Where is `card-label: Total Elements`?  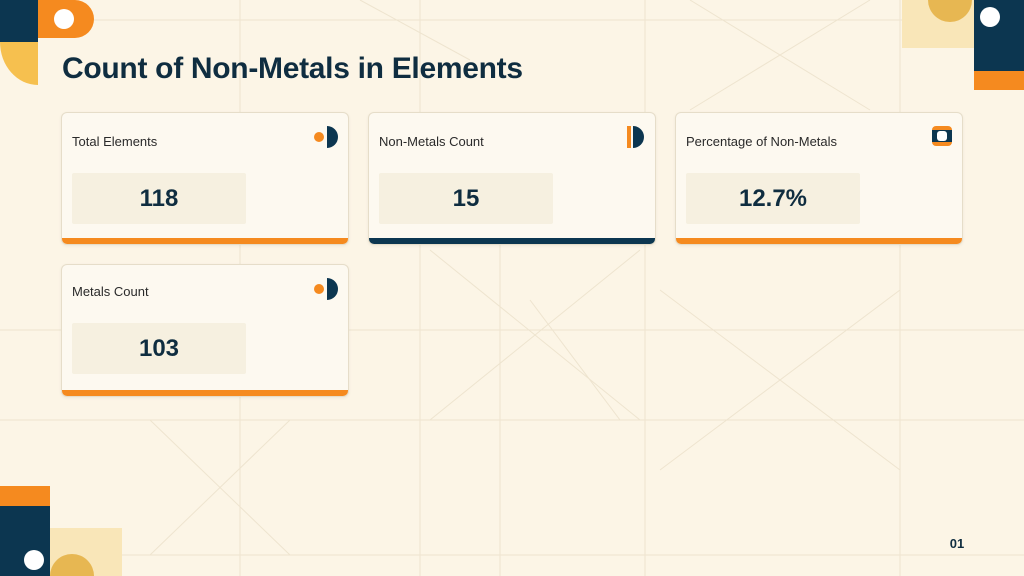
card-label: Total Elements is located at coordinates (115, 141).